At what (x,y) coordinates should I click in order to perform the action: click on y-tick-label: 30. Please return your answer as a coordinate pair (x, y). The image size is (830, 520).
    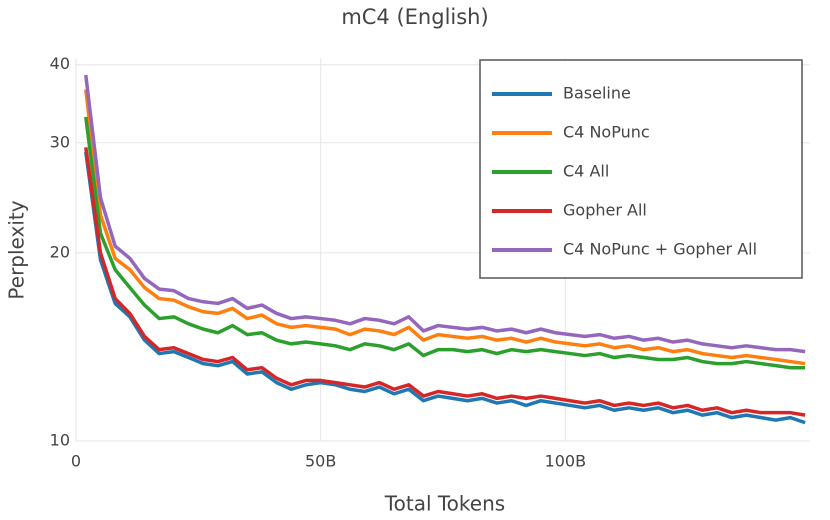
    Looking at the image, I should click on (60, 141).